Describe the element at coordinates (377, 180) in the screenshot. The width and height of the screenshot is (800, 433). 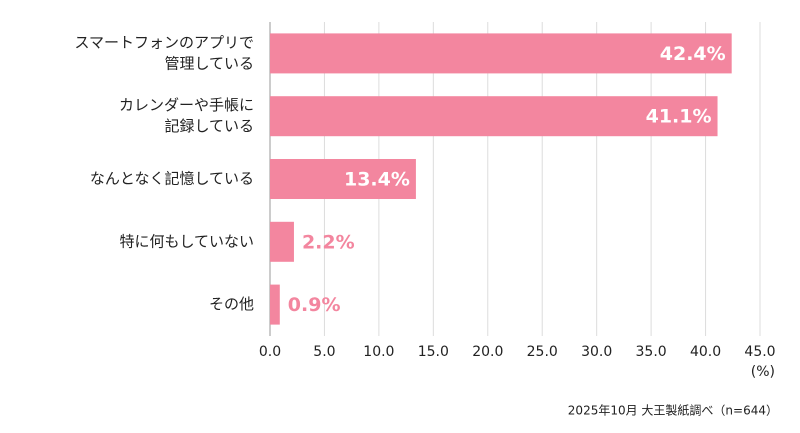
I see `value-label: 13.4%` at that location.